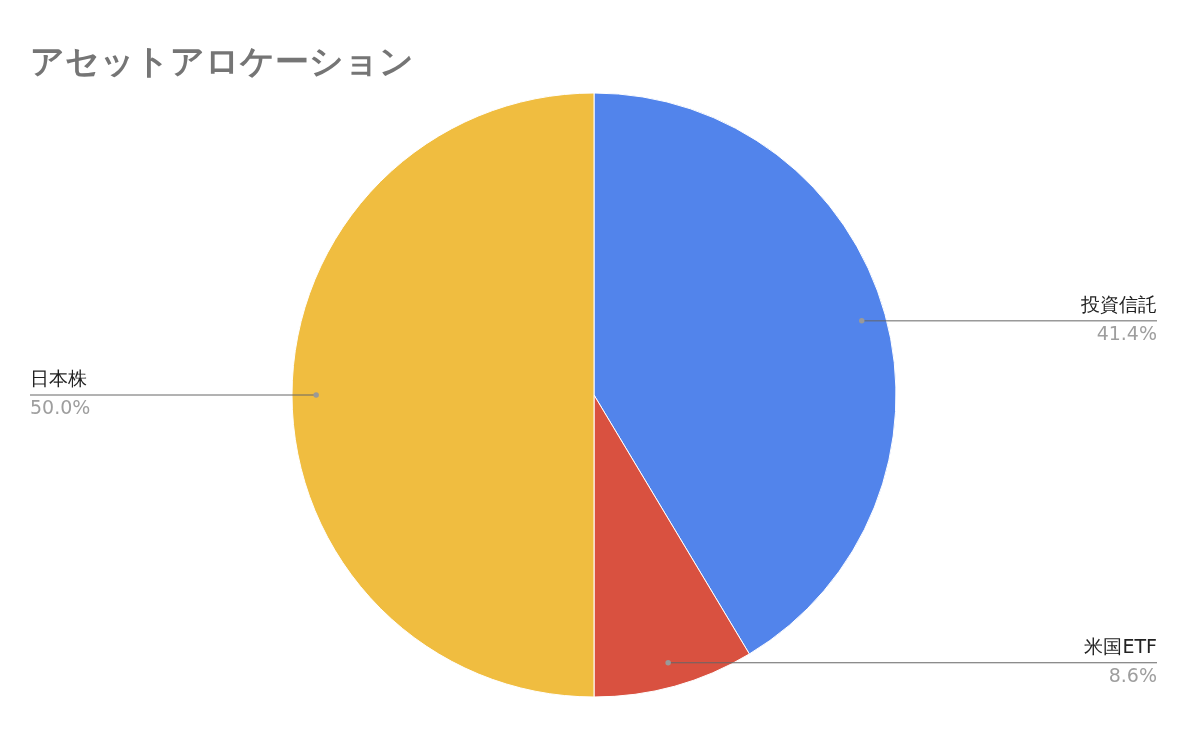 The width and height of the screenshot is (1194, 732). I want to click on slice-label: 日本株, so click(58, 378).